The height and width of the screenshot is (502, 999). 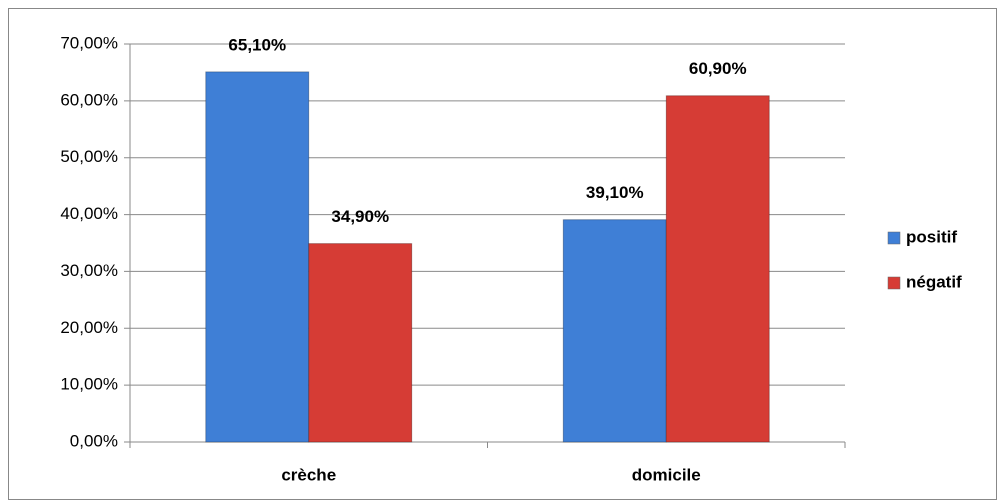 I want to click on legend-label: positif, so click(x=931, y=236).